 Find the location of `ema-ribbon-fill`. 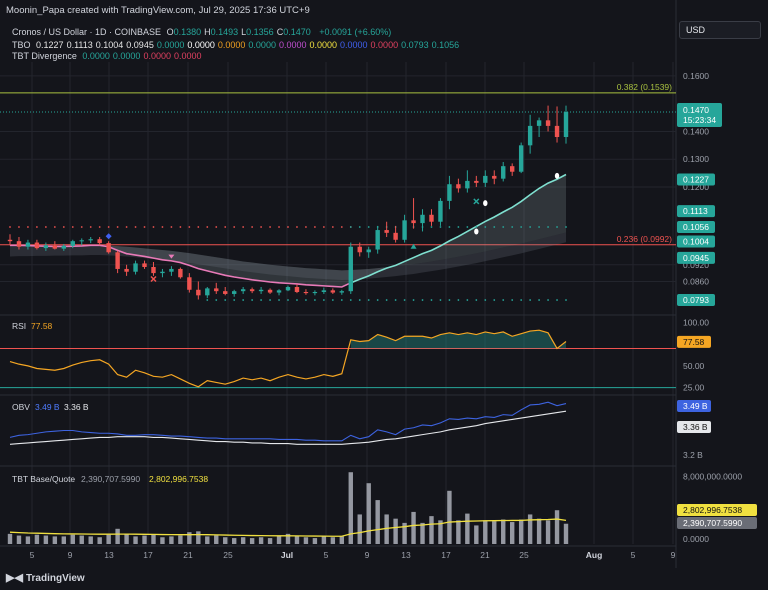

ema-ribbon-fill is located at coordinates (288, 230).